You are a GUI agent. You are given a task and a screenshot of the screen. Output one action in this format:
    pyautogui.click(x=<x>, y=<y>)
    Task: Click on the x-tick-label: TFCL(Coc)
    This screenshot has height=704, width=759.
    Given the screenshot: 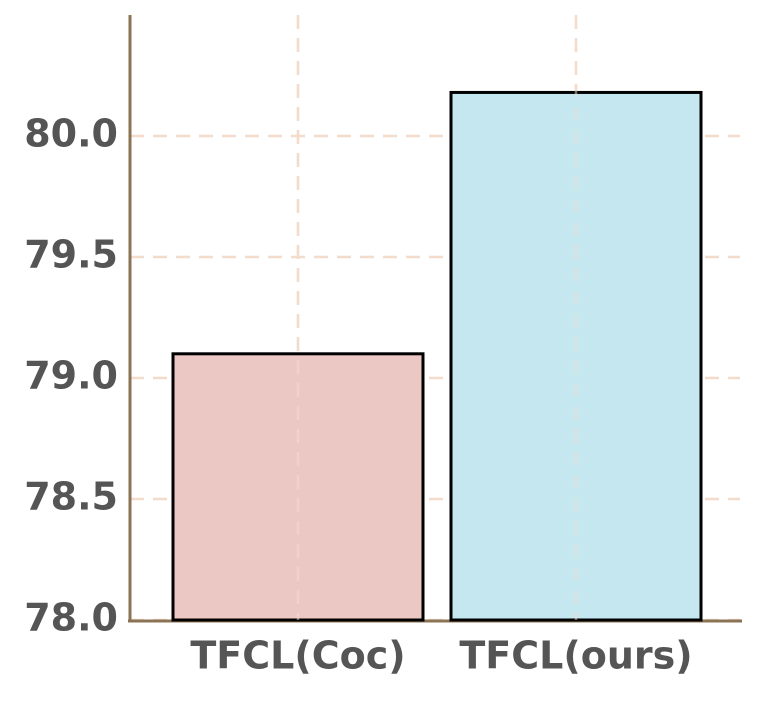 What is the action you would take?
    pyautogui.click(x=297, y=656)
    